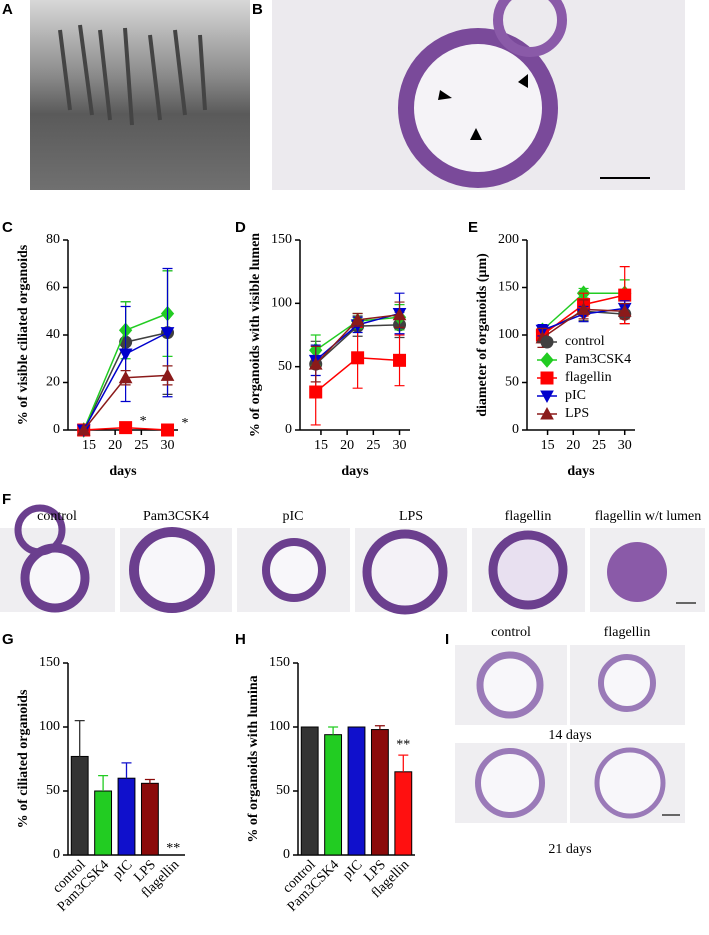  I want to click on micrographs-i, so click(570, 734).